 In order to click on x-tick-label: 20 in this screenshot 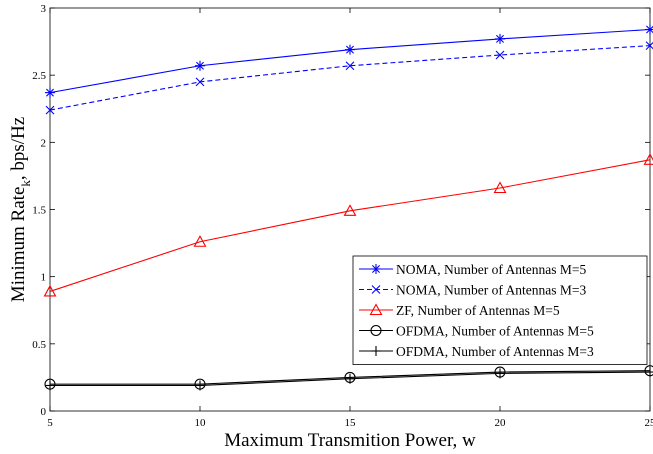, I will do `click(501, 423)`.